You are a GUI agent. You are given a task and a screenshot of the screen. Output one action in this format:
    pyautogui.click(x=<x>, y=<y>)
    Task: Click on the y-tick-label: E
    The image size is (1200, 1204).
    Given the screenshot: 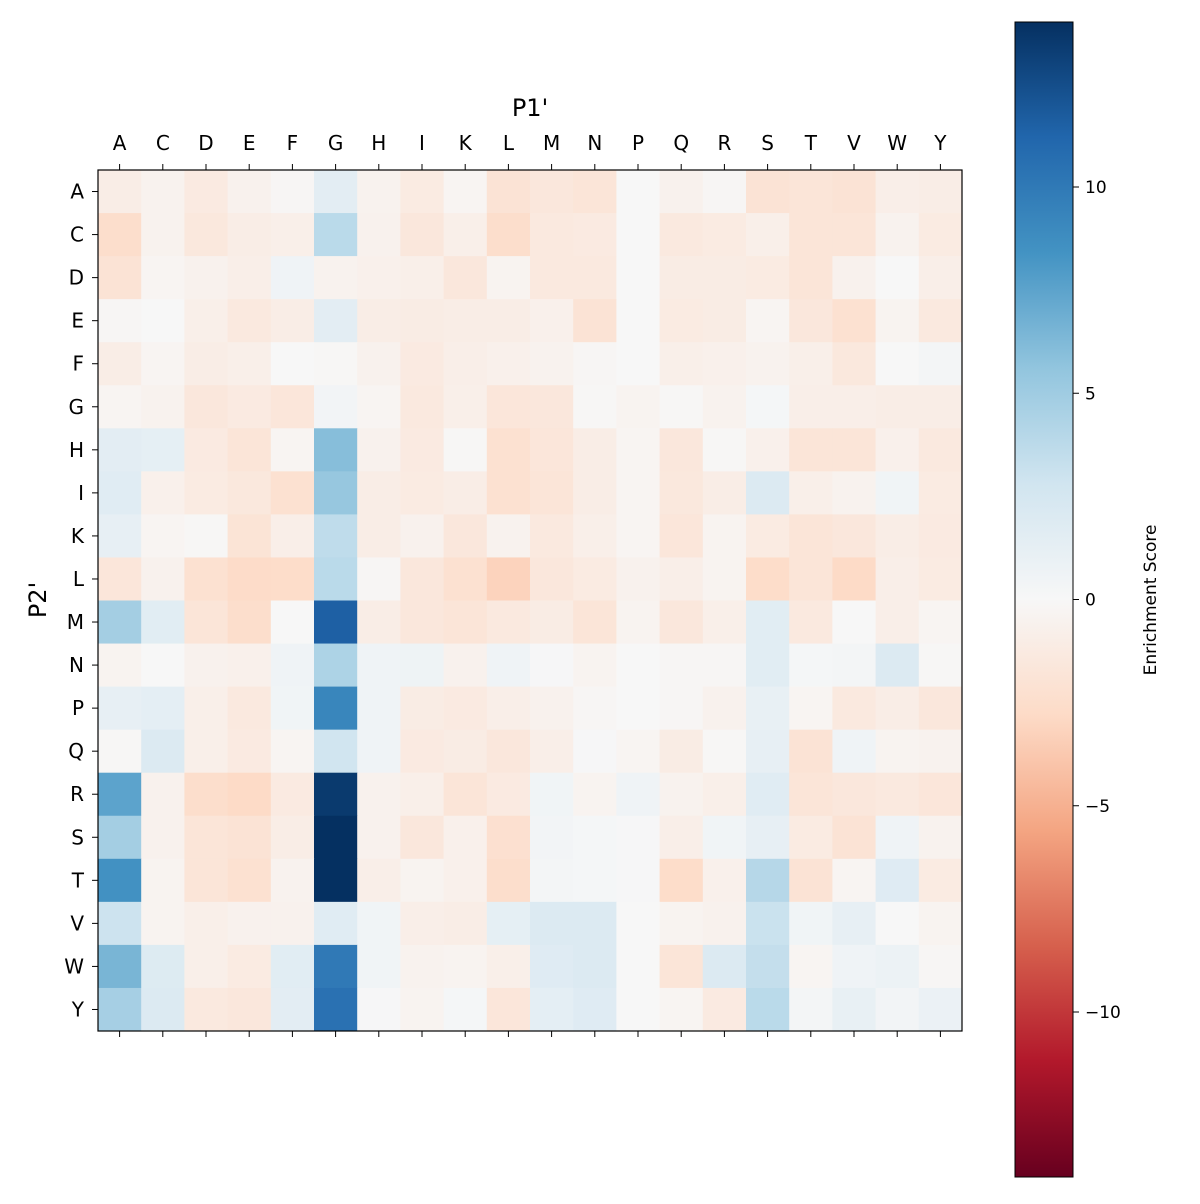 What is the action you would take?
    pyautogui.click(x=77, y=321)
    